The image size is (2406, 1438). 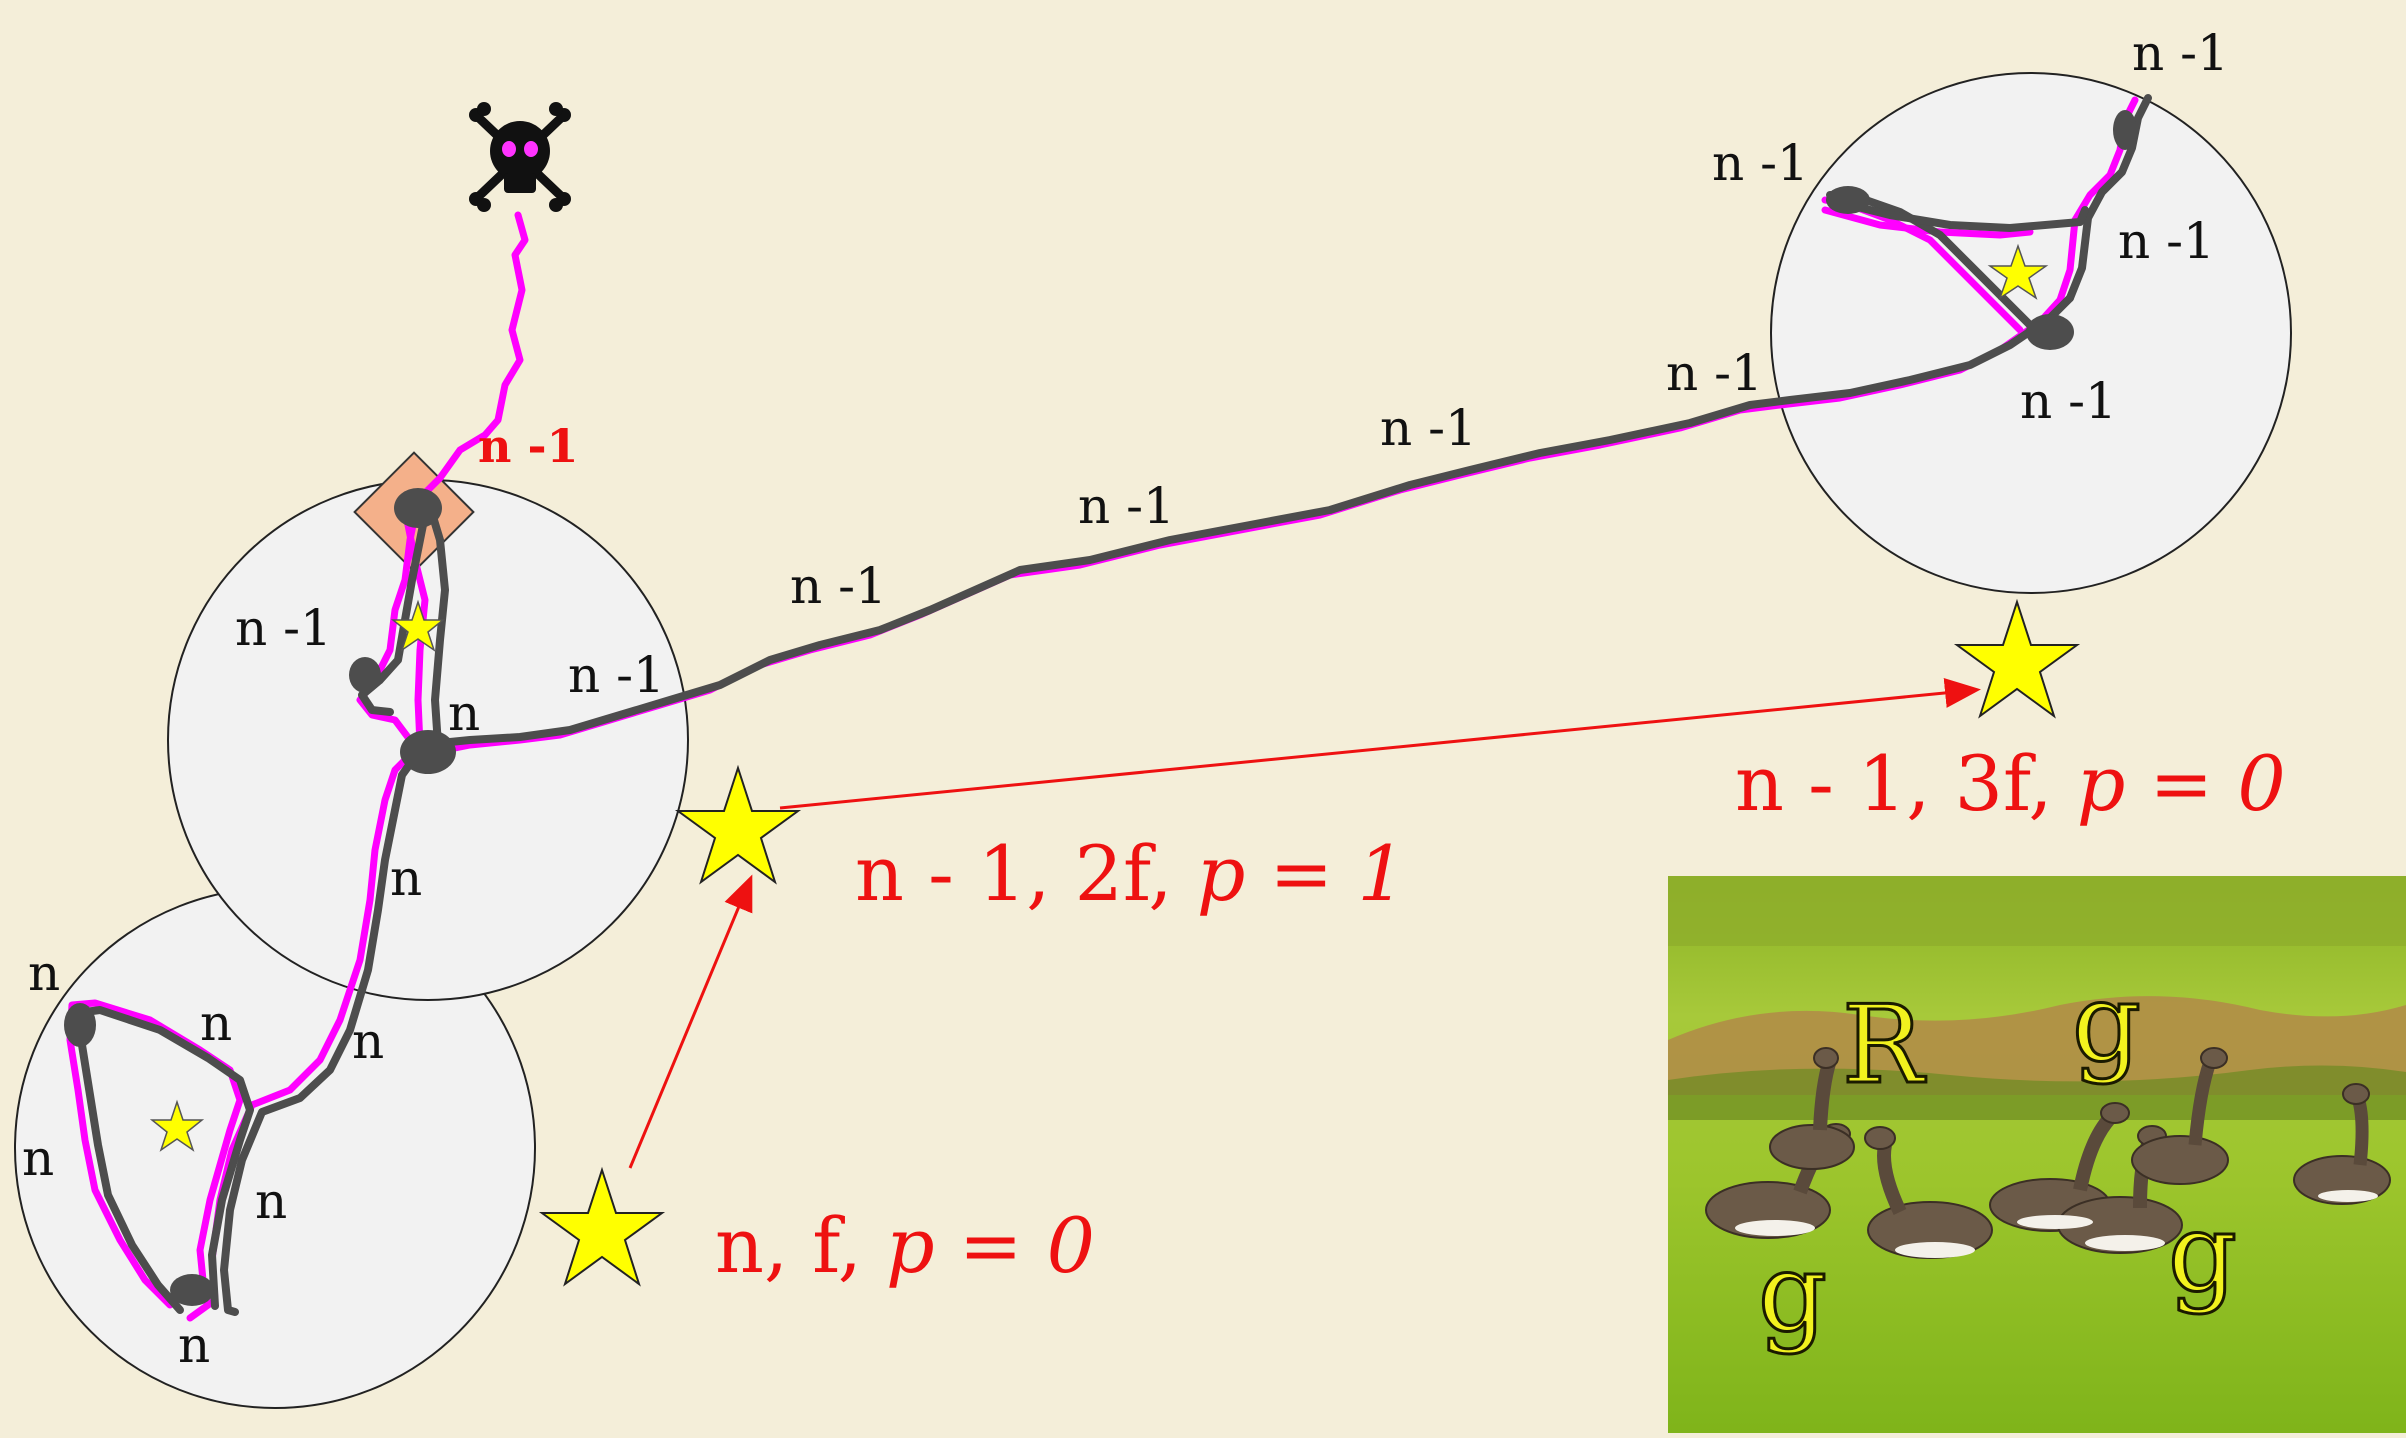 What do you see at coordinates (1380, 744) in the screenshot?
I see `arrow-site2-to-site3` at bounding box center [1380, 744].